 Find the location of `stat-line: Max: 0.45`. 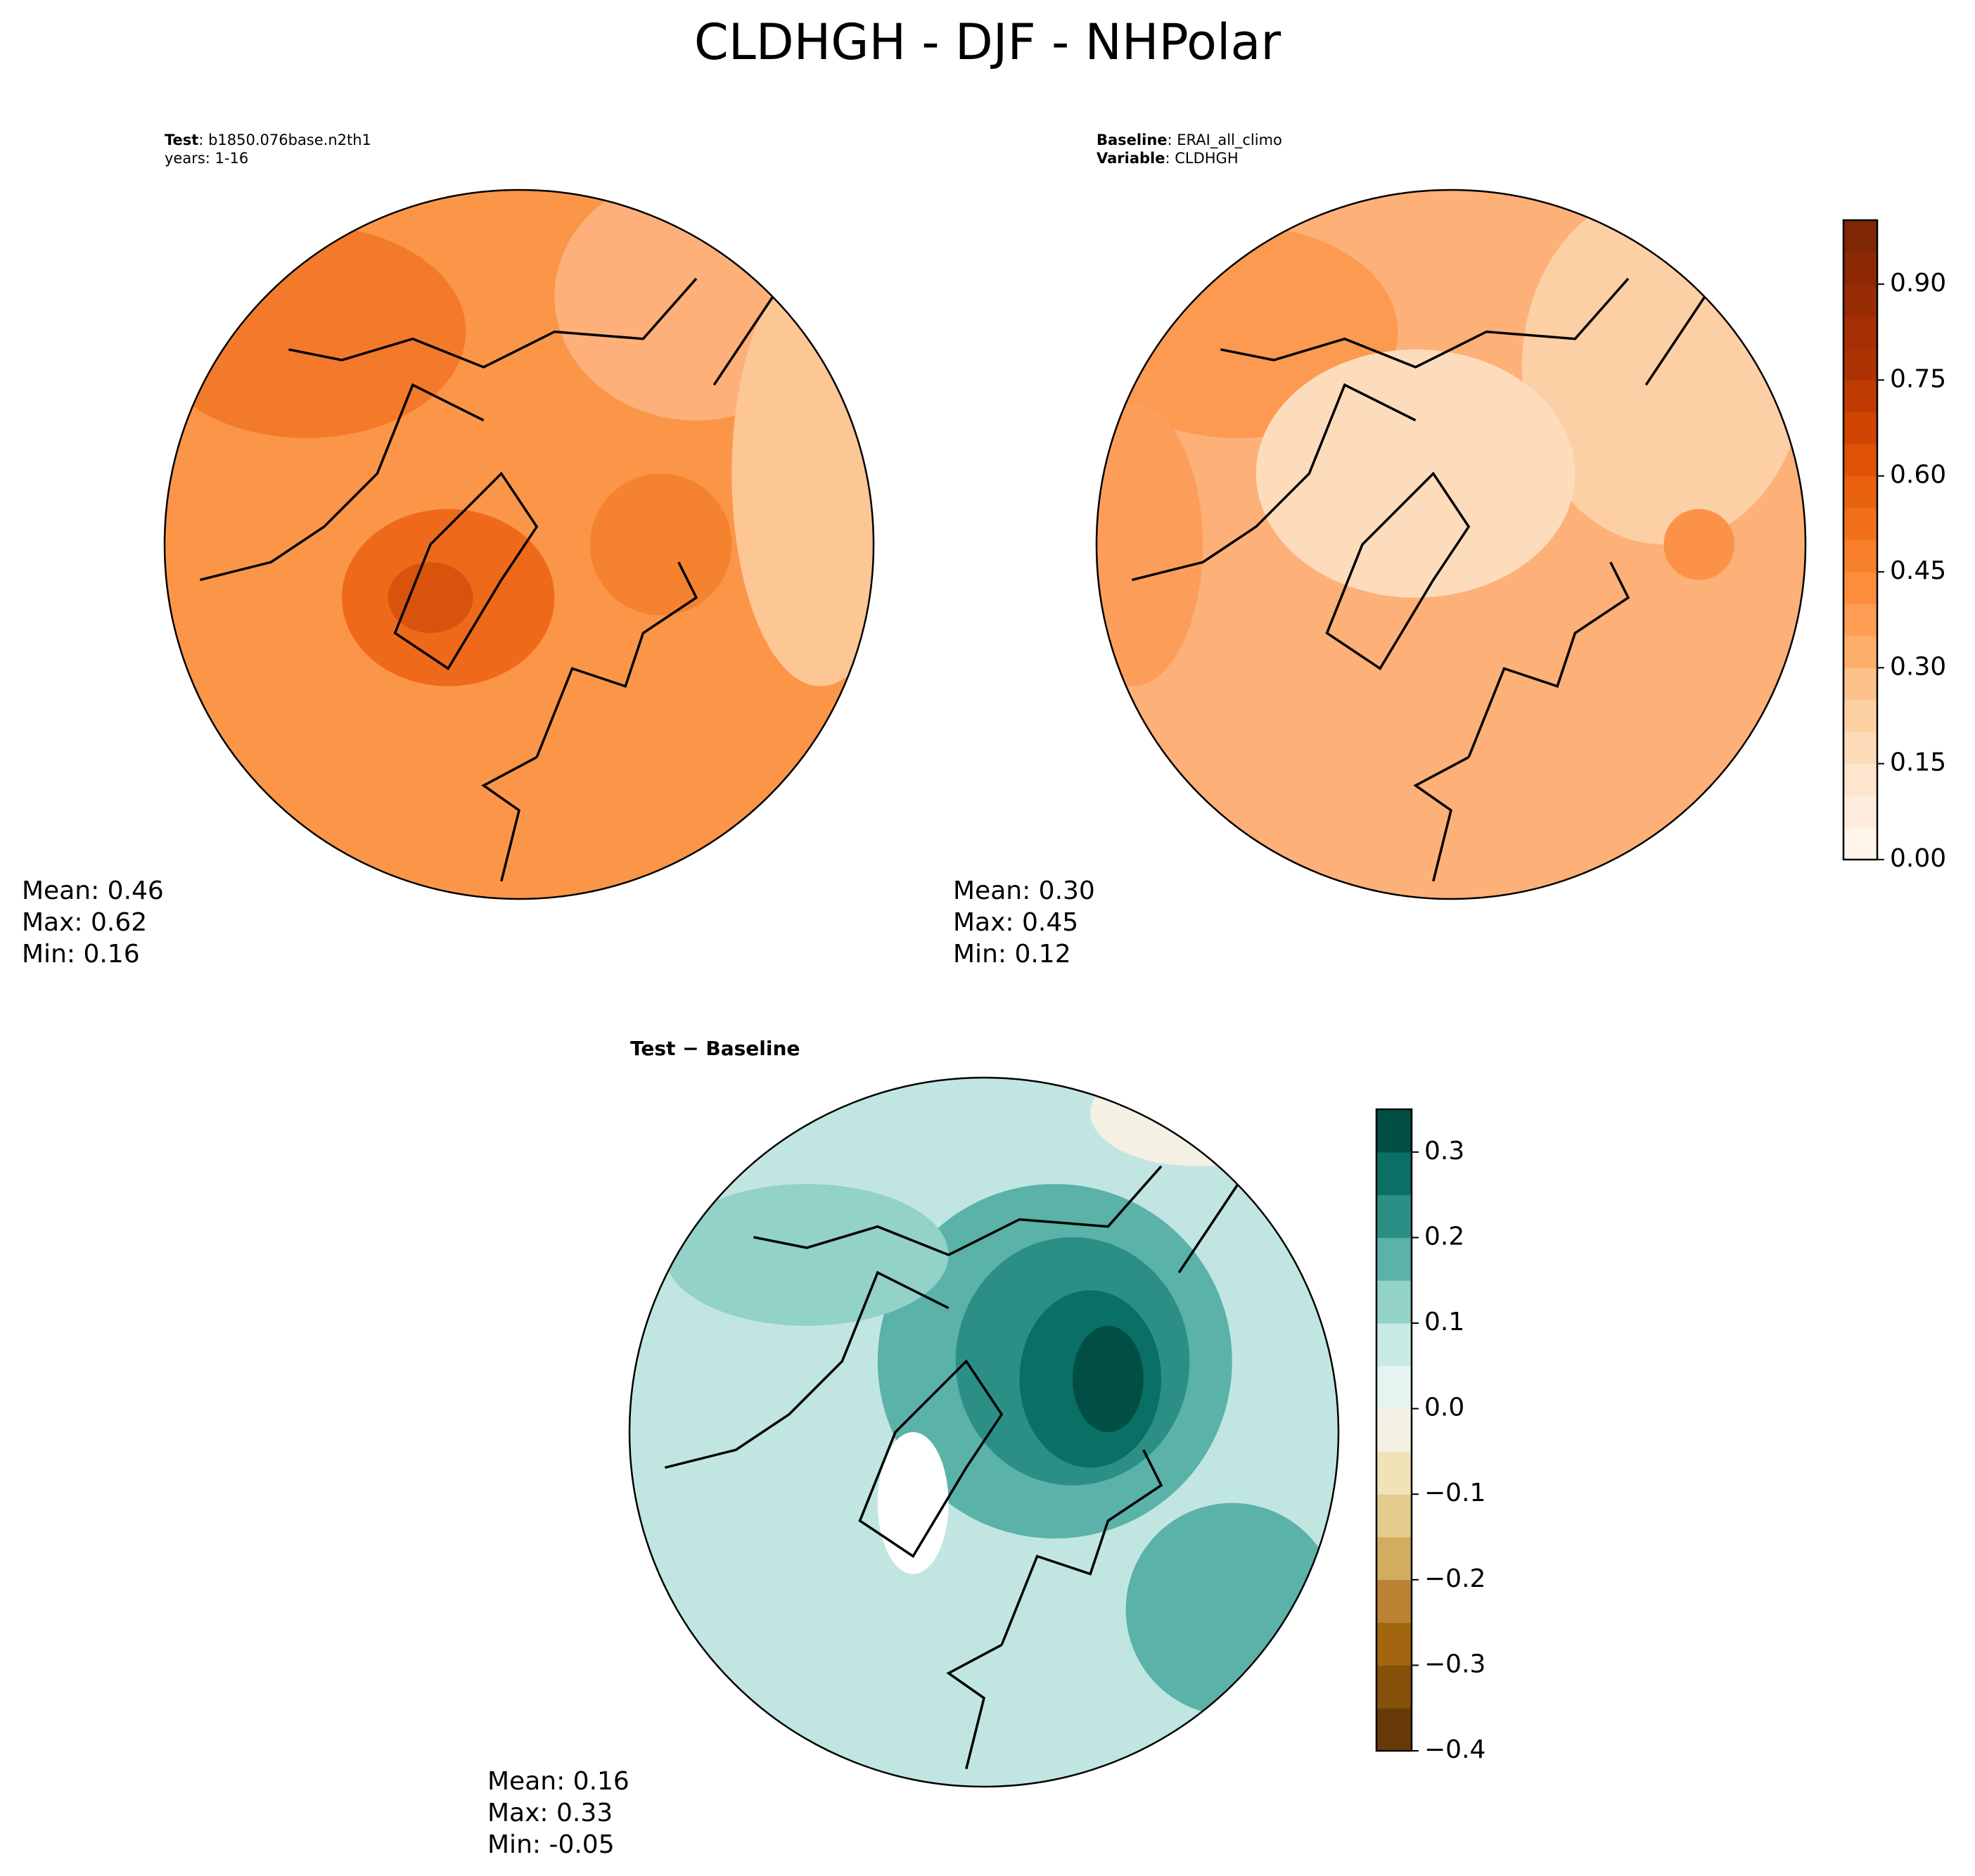

stat-line: Max: 0.45 is located at coordinates (1015, 922).